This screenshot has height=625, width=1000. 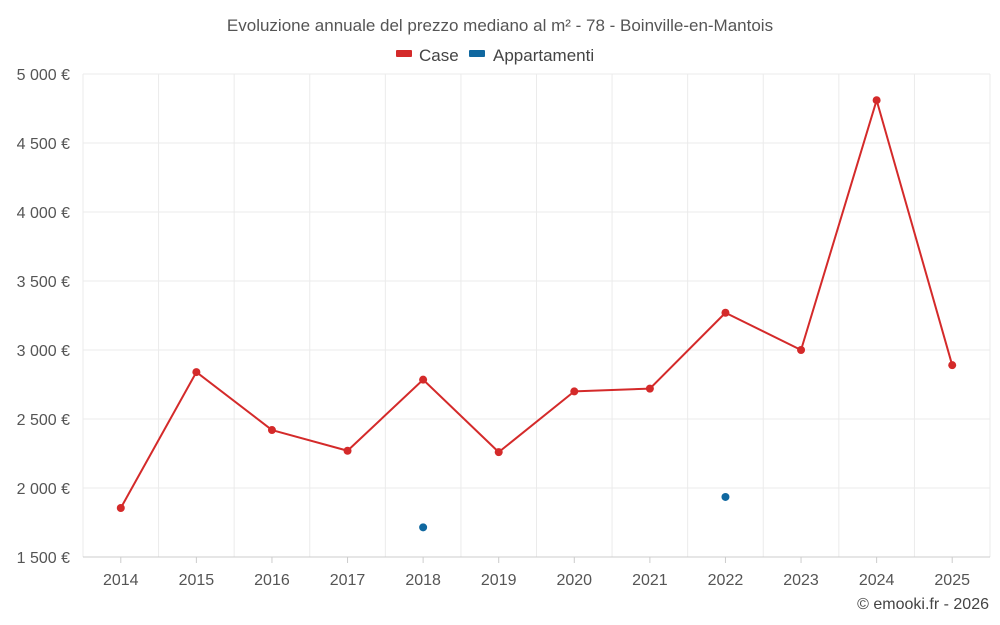 I want to click on legend-swatch-appartamenti, so click(x=477, y=53).